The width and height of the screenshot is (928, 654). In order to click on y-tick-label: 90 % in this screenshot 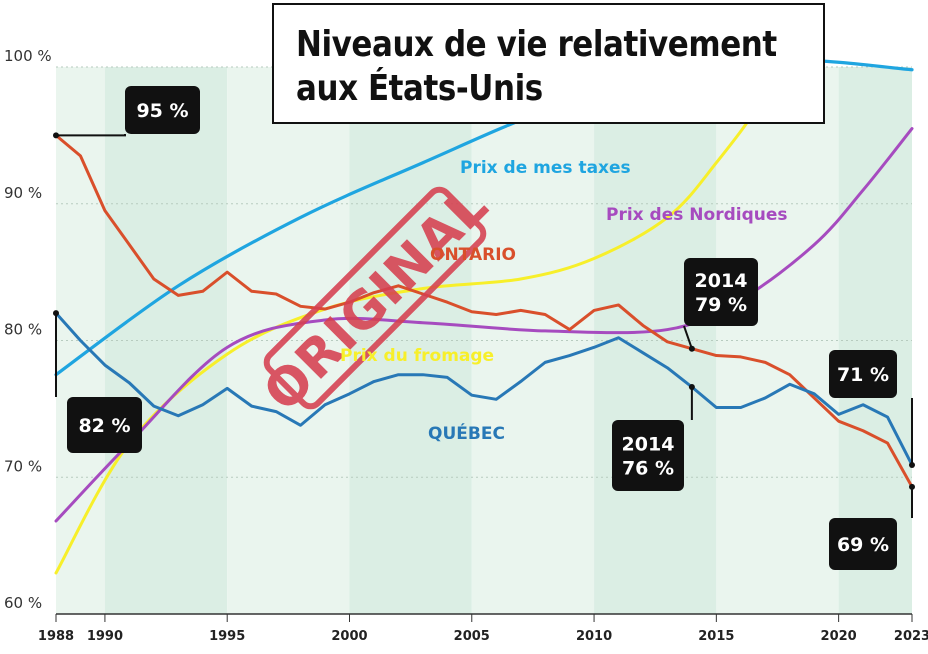, I will do `click(23, 193)`.